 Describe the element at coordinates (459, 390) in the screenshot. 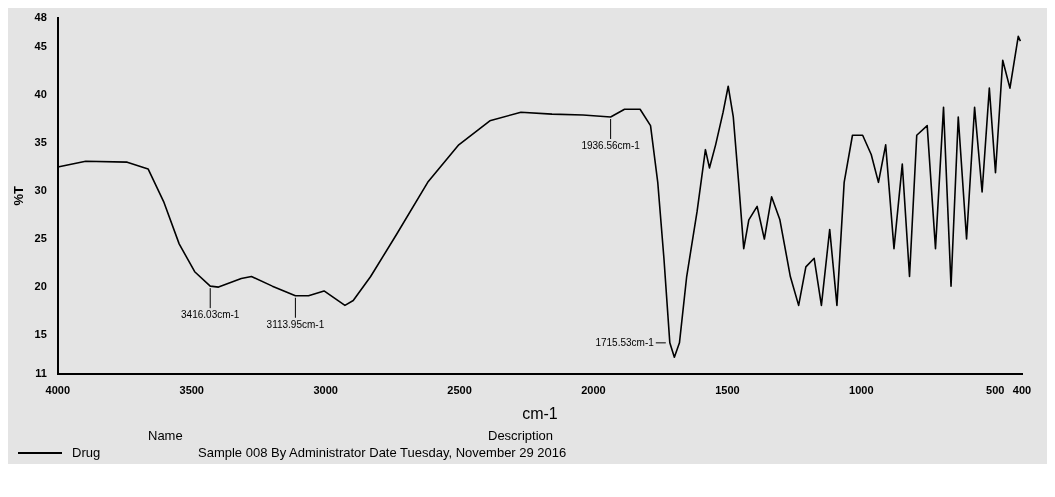

I see `x-tick-label: 2500` at that location.